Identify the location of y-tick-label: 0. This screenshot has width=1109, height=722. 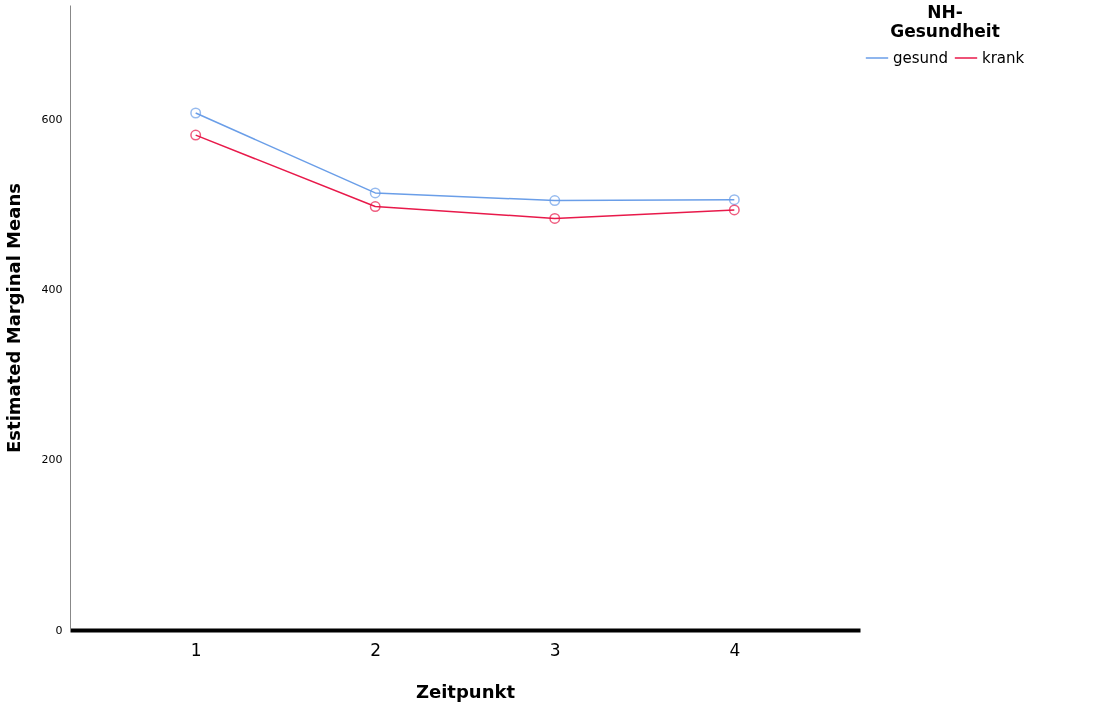
(59, 630).